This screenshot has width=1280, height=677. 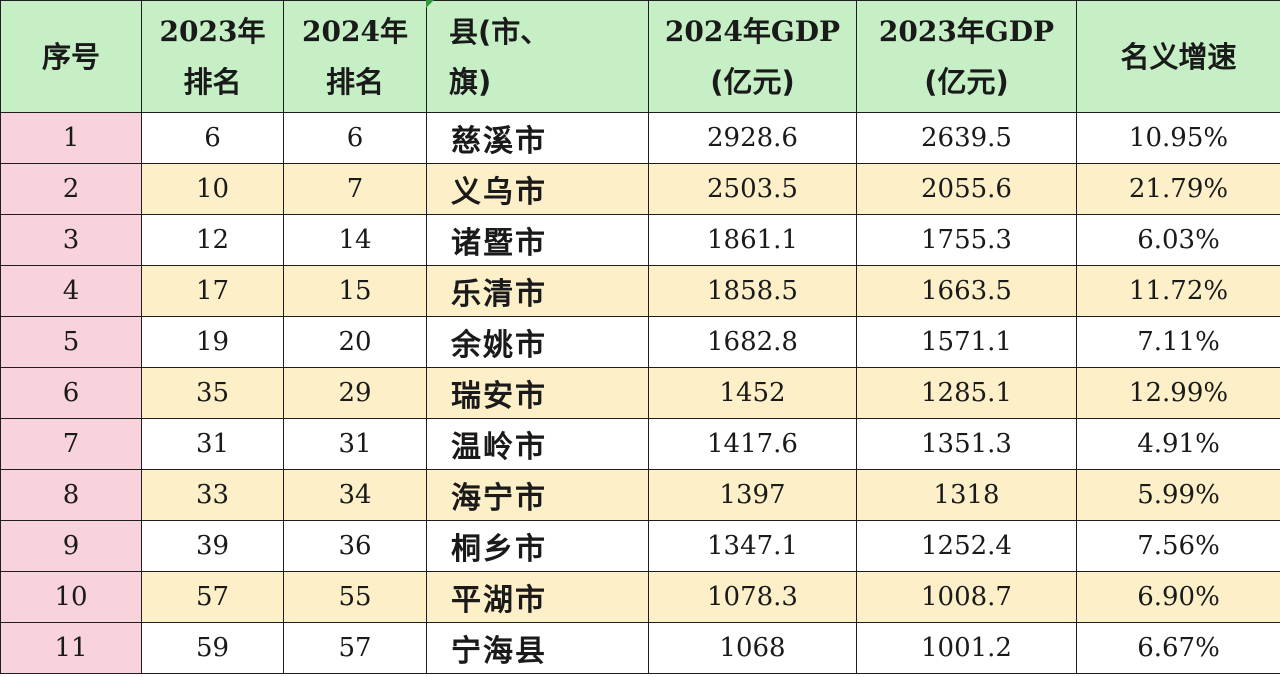 What do you see at coordinates (71, 393) in the screenshot?
I see `cell-index: 6` at bounding box center [71, 393].